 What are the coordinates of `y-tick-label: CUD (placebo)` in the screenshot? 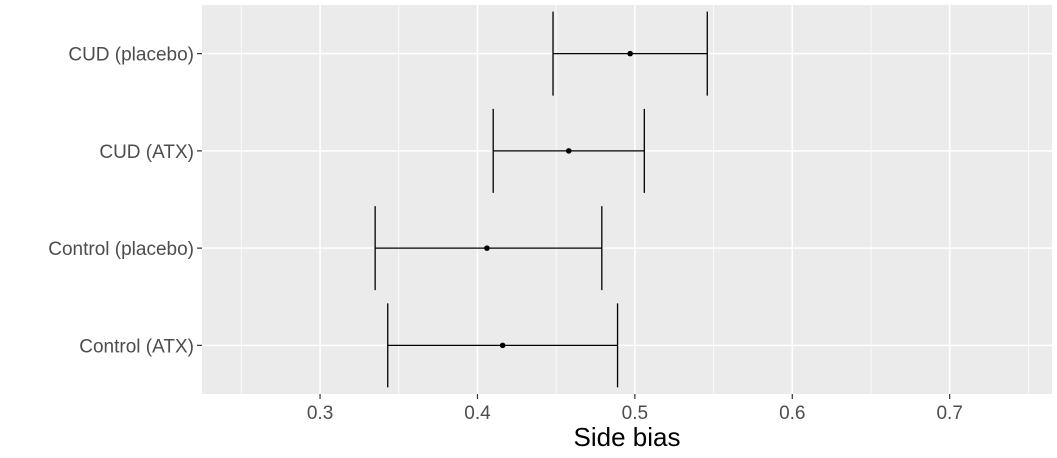 It's located at (131, 55).